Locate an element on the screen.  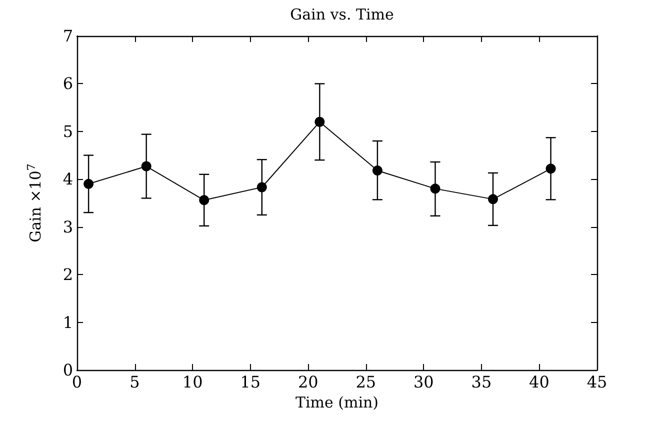
x-axis-title: Time (min) is located at coordinates (337, 402).